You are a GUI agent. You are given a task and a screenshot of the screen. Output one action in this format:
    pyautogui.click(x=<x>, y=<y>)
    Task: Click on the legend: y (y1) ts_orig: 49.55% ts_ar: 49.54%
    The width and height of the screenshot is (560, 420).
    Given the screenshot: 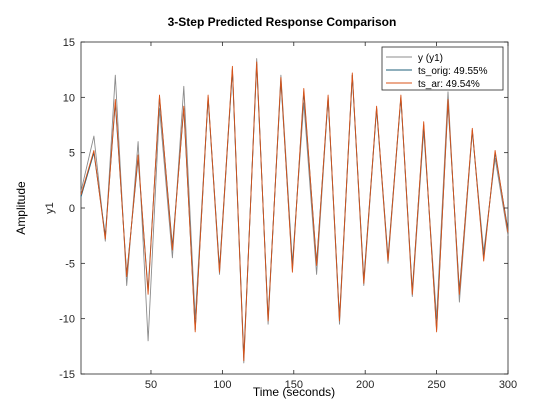 What is the action you would take?
    pyautogui.click(x=442, y=68)
    